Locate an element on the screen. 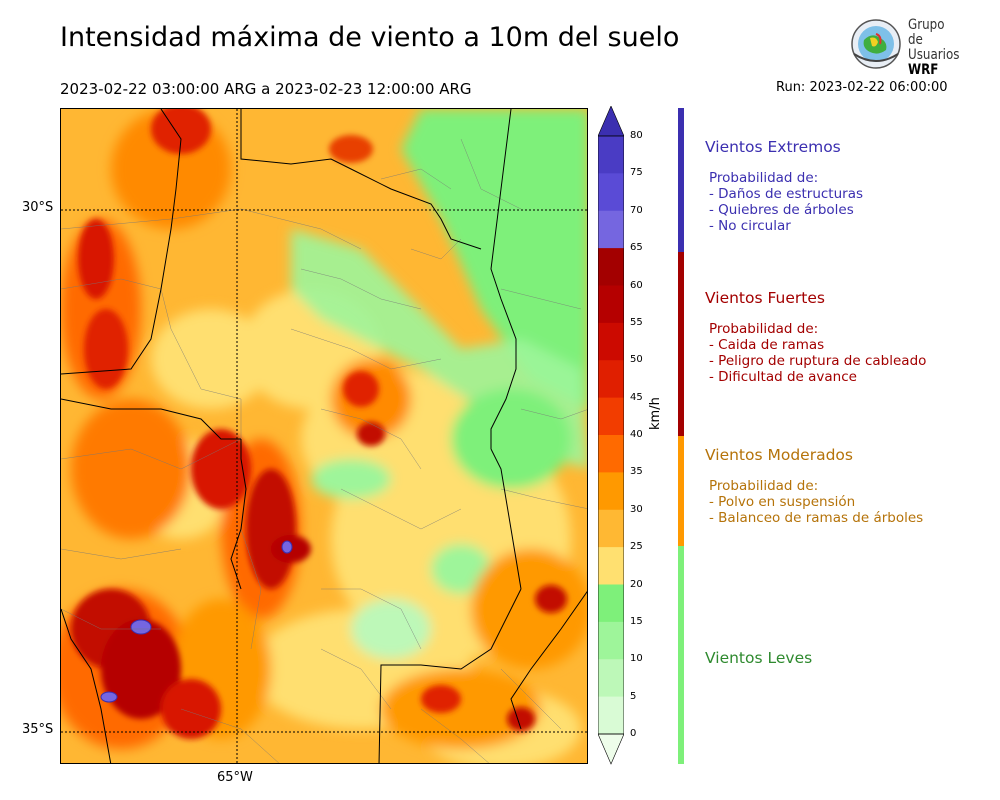  colorbar-tick-label: 75 is located at coordinates (636, 173).